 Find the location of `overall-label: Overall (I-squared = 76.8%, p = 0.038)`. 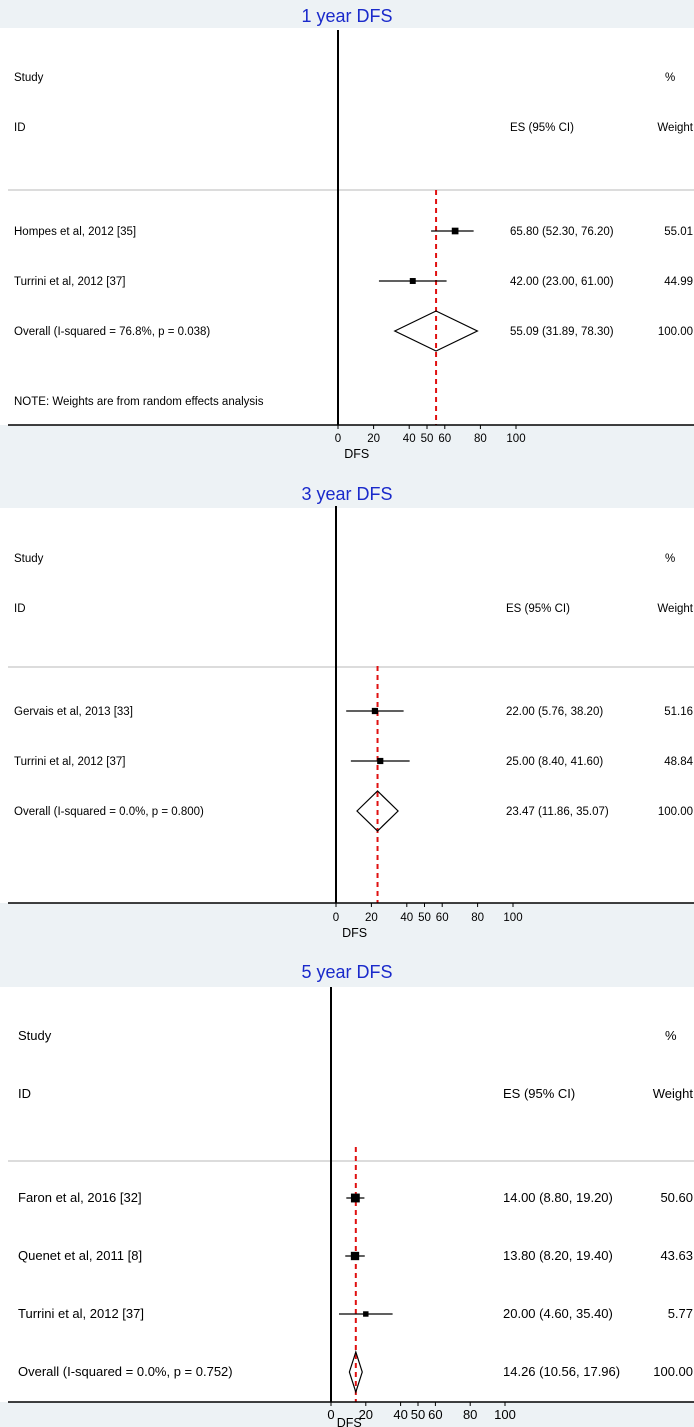

overall-label: Overall (I-squared = 76.8%, p = 0.038) is located at coordinates (112, 332).